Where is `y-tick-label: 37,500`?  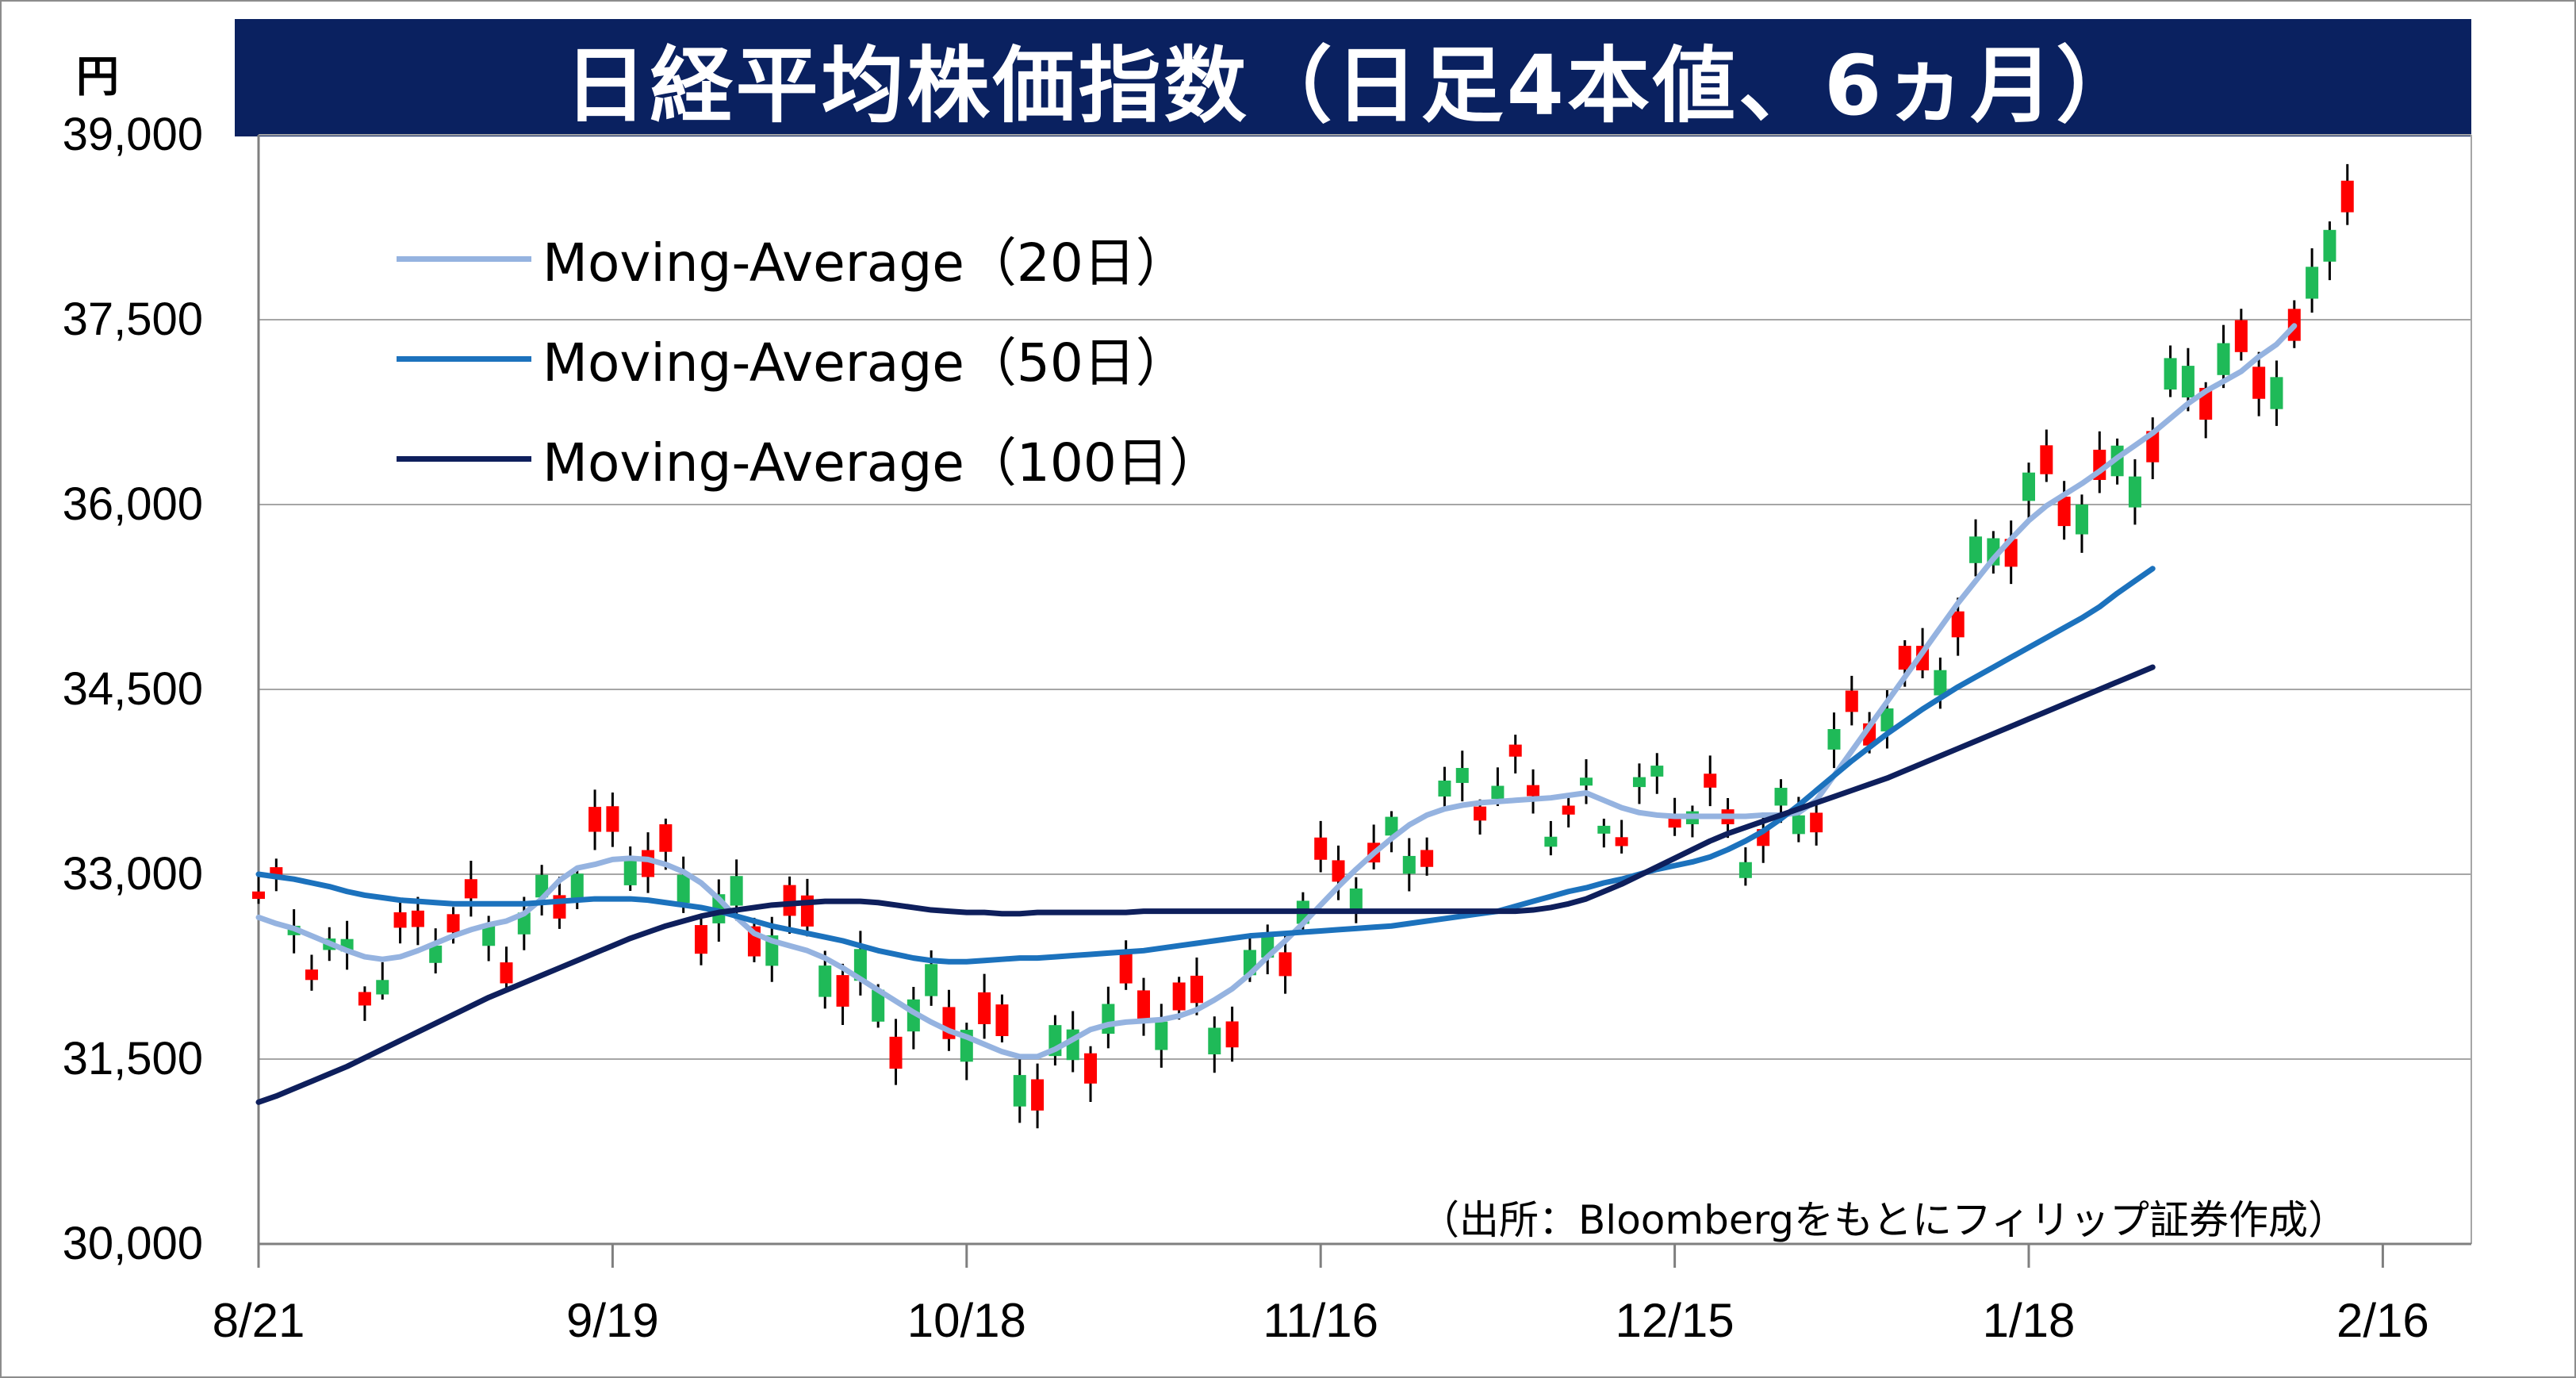 y-tick-label: 37,500 is located at coordinates (132, 319).